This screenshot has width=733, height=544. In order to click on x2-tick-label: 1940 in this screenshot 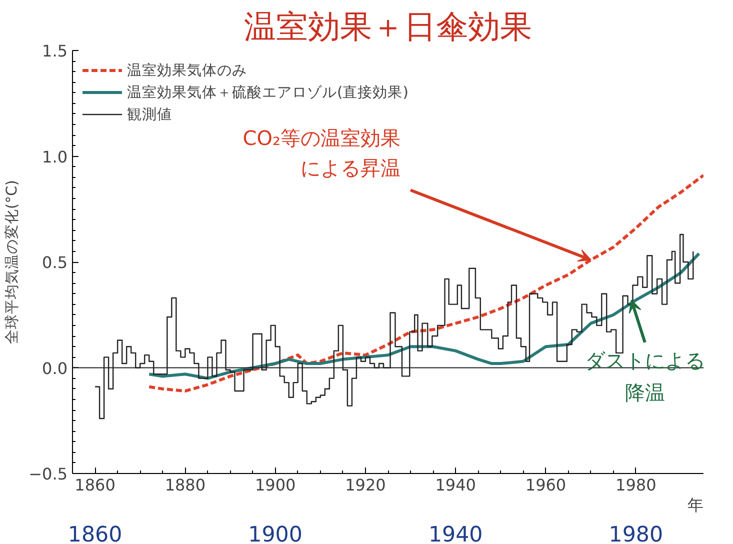, I will do `click(455, 533)`.